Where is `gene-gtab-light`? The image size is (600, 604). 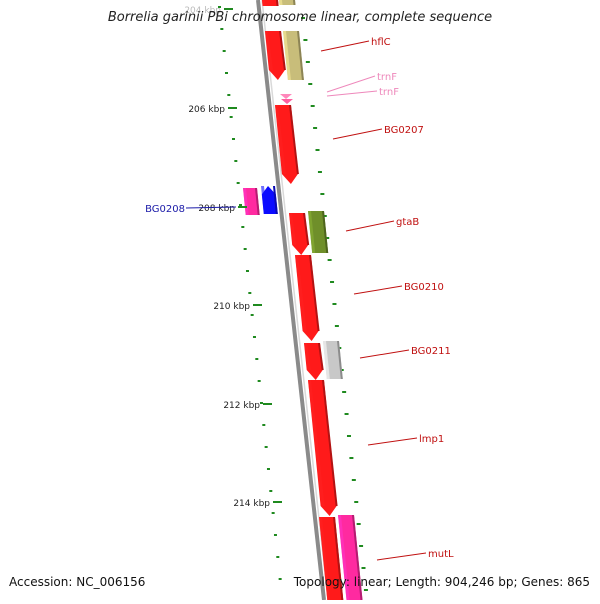 gene-gtab-light is located at coordinates (312, 232).